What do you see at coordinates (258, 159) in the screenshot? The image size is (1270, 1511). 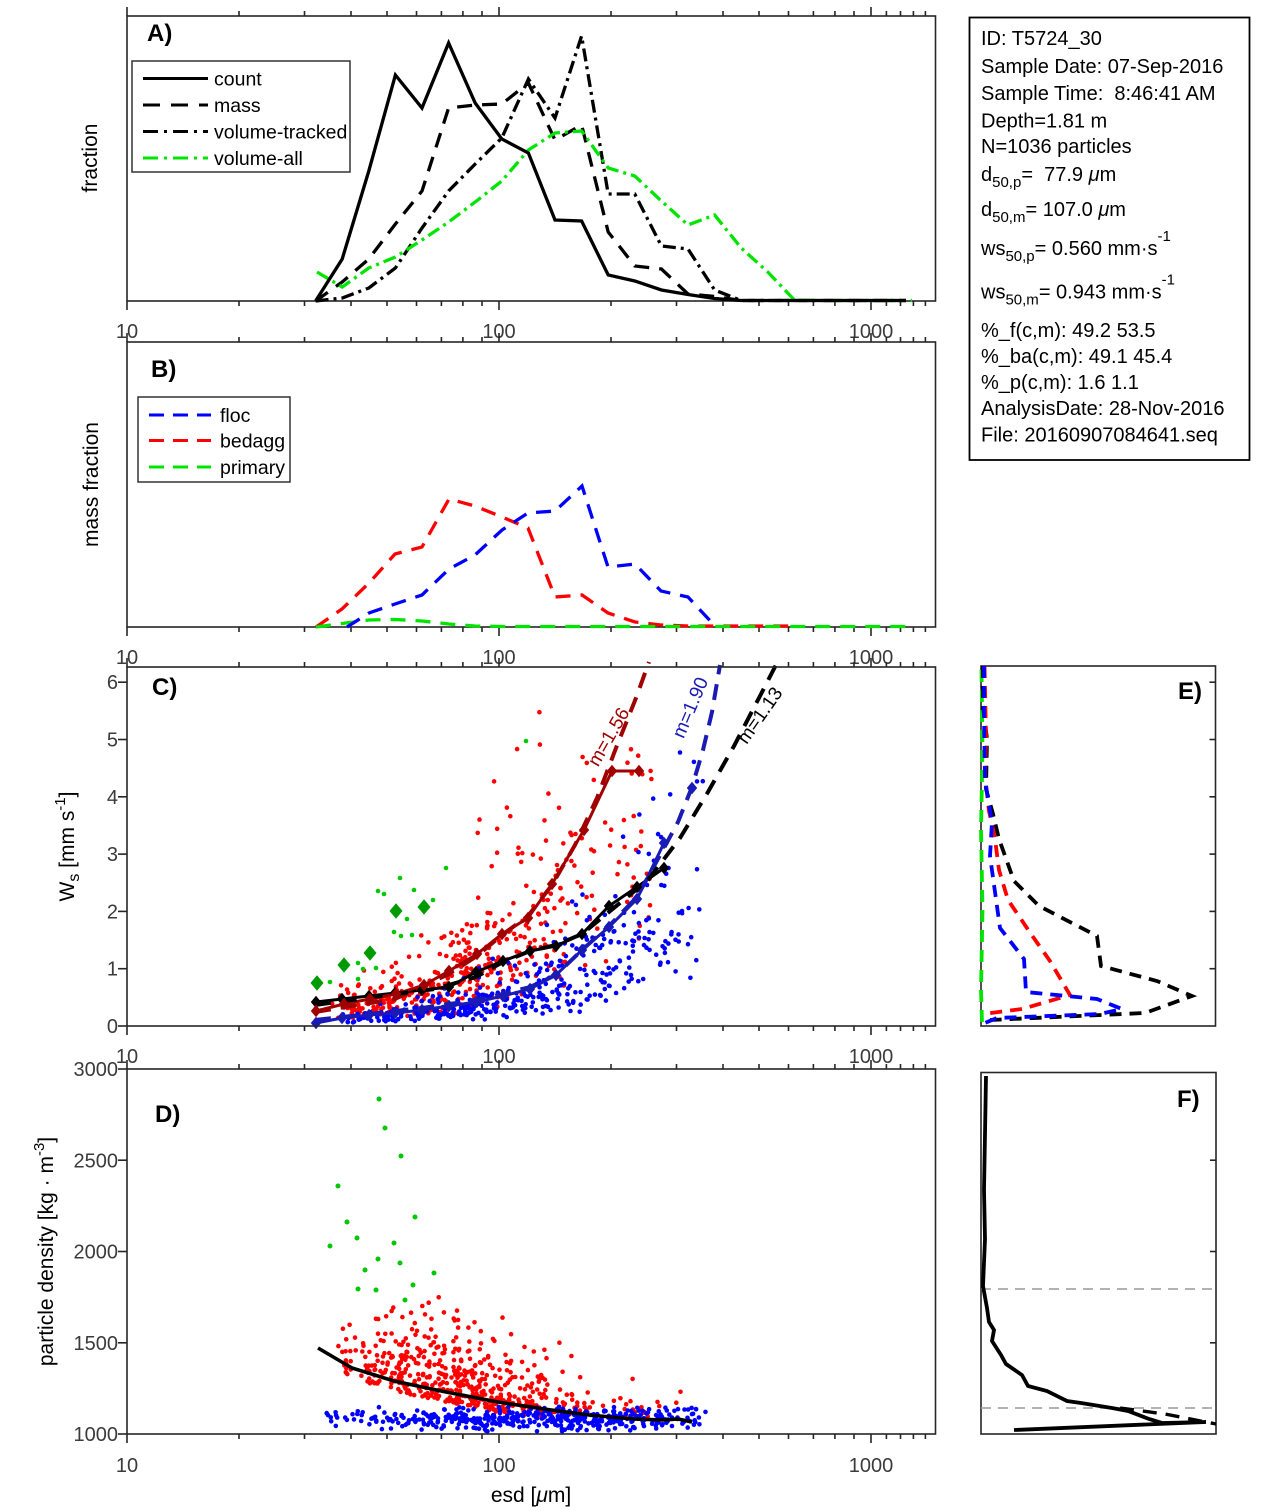 I see `svg-text: volume-all` at bounding box center [258, 159].